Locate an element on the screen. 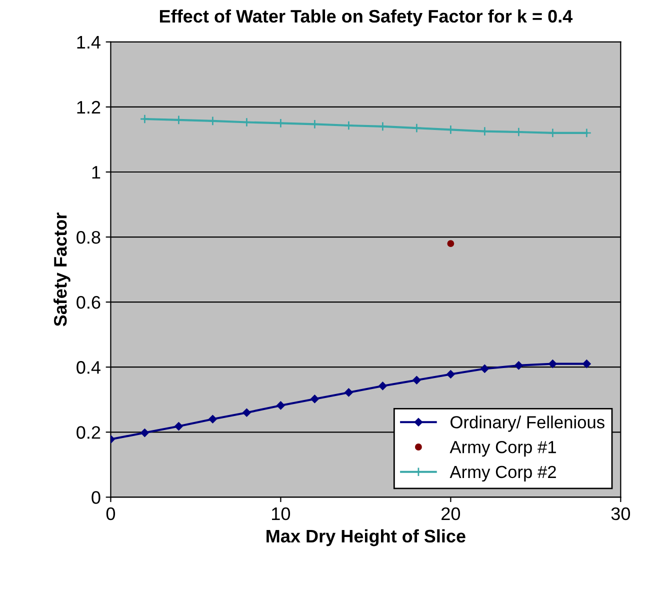 Image resolution: width=671 pixels, height=599 pixels. y-tick-label: 1.4 is located at coordinates (88, 42).